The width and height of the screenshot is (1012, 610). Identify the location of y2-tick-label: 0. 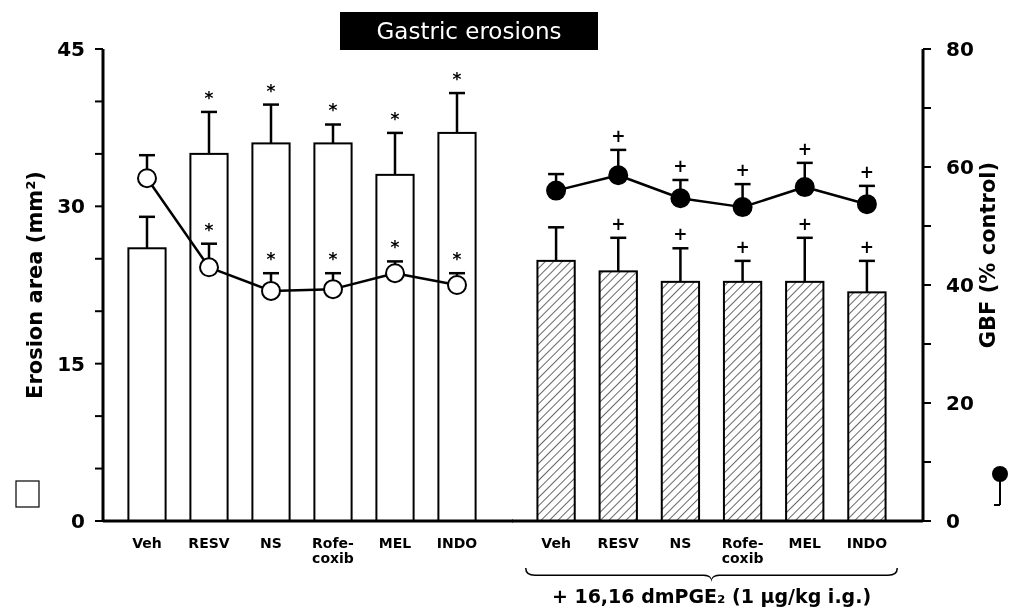
(953, 521).